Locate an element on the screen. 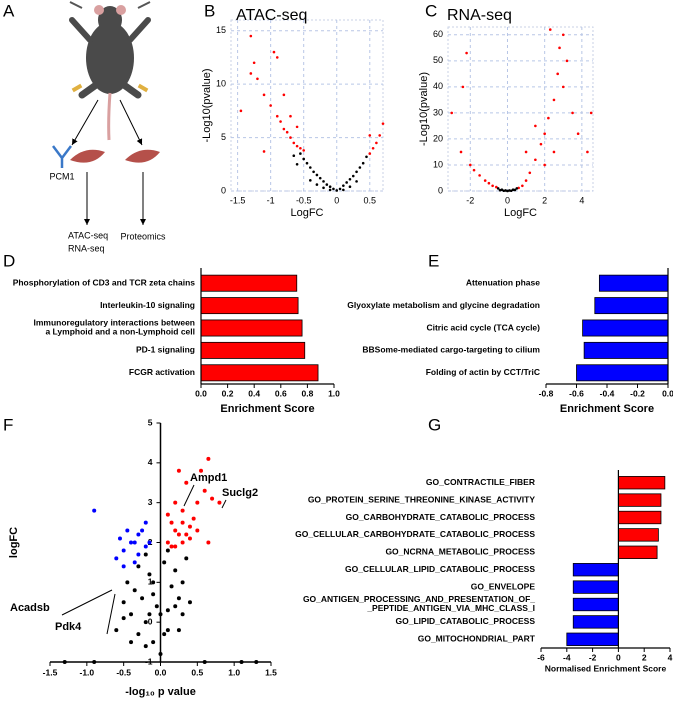 The width and height of the screenshot is (673, 703). y-tick-label: 50 is located at coordinates (438, 60).